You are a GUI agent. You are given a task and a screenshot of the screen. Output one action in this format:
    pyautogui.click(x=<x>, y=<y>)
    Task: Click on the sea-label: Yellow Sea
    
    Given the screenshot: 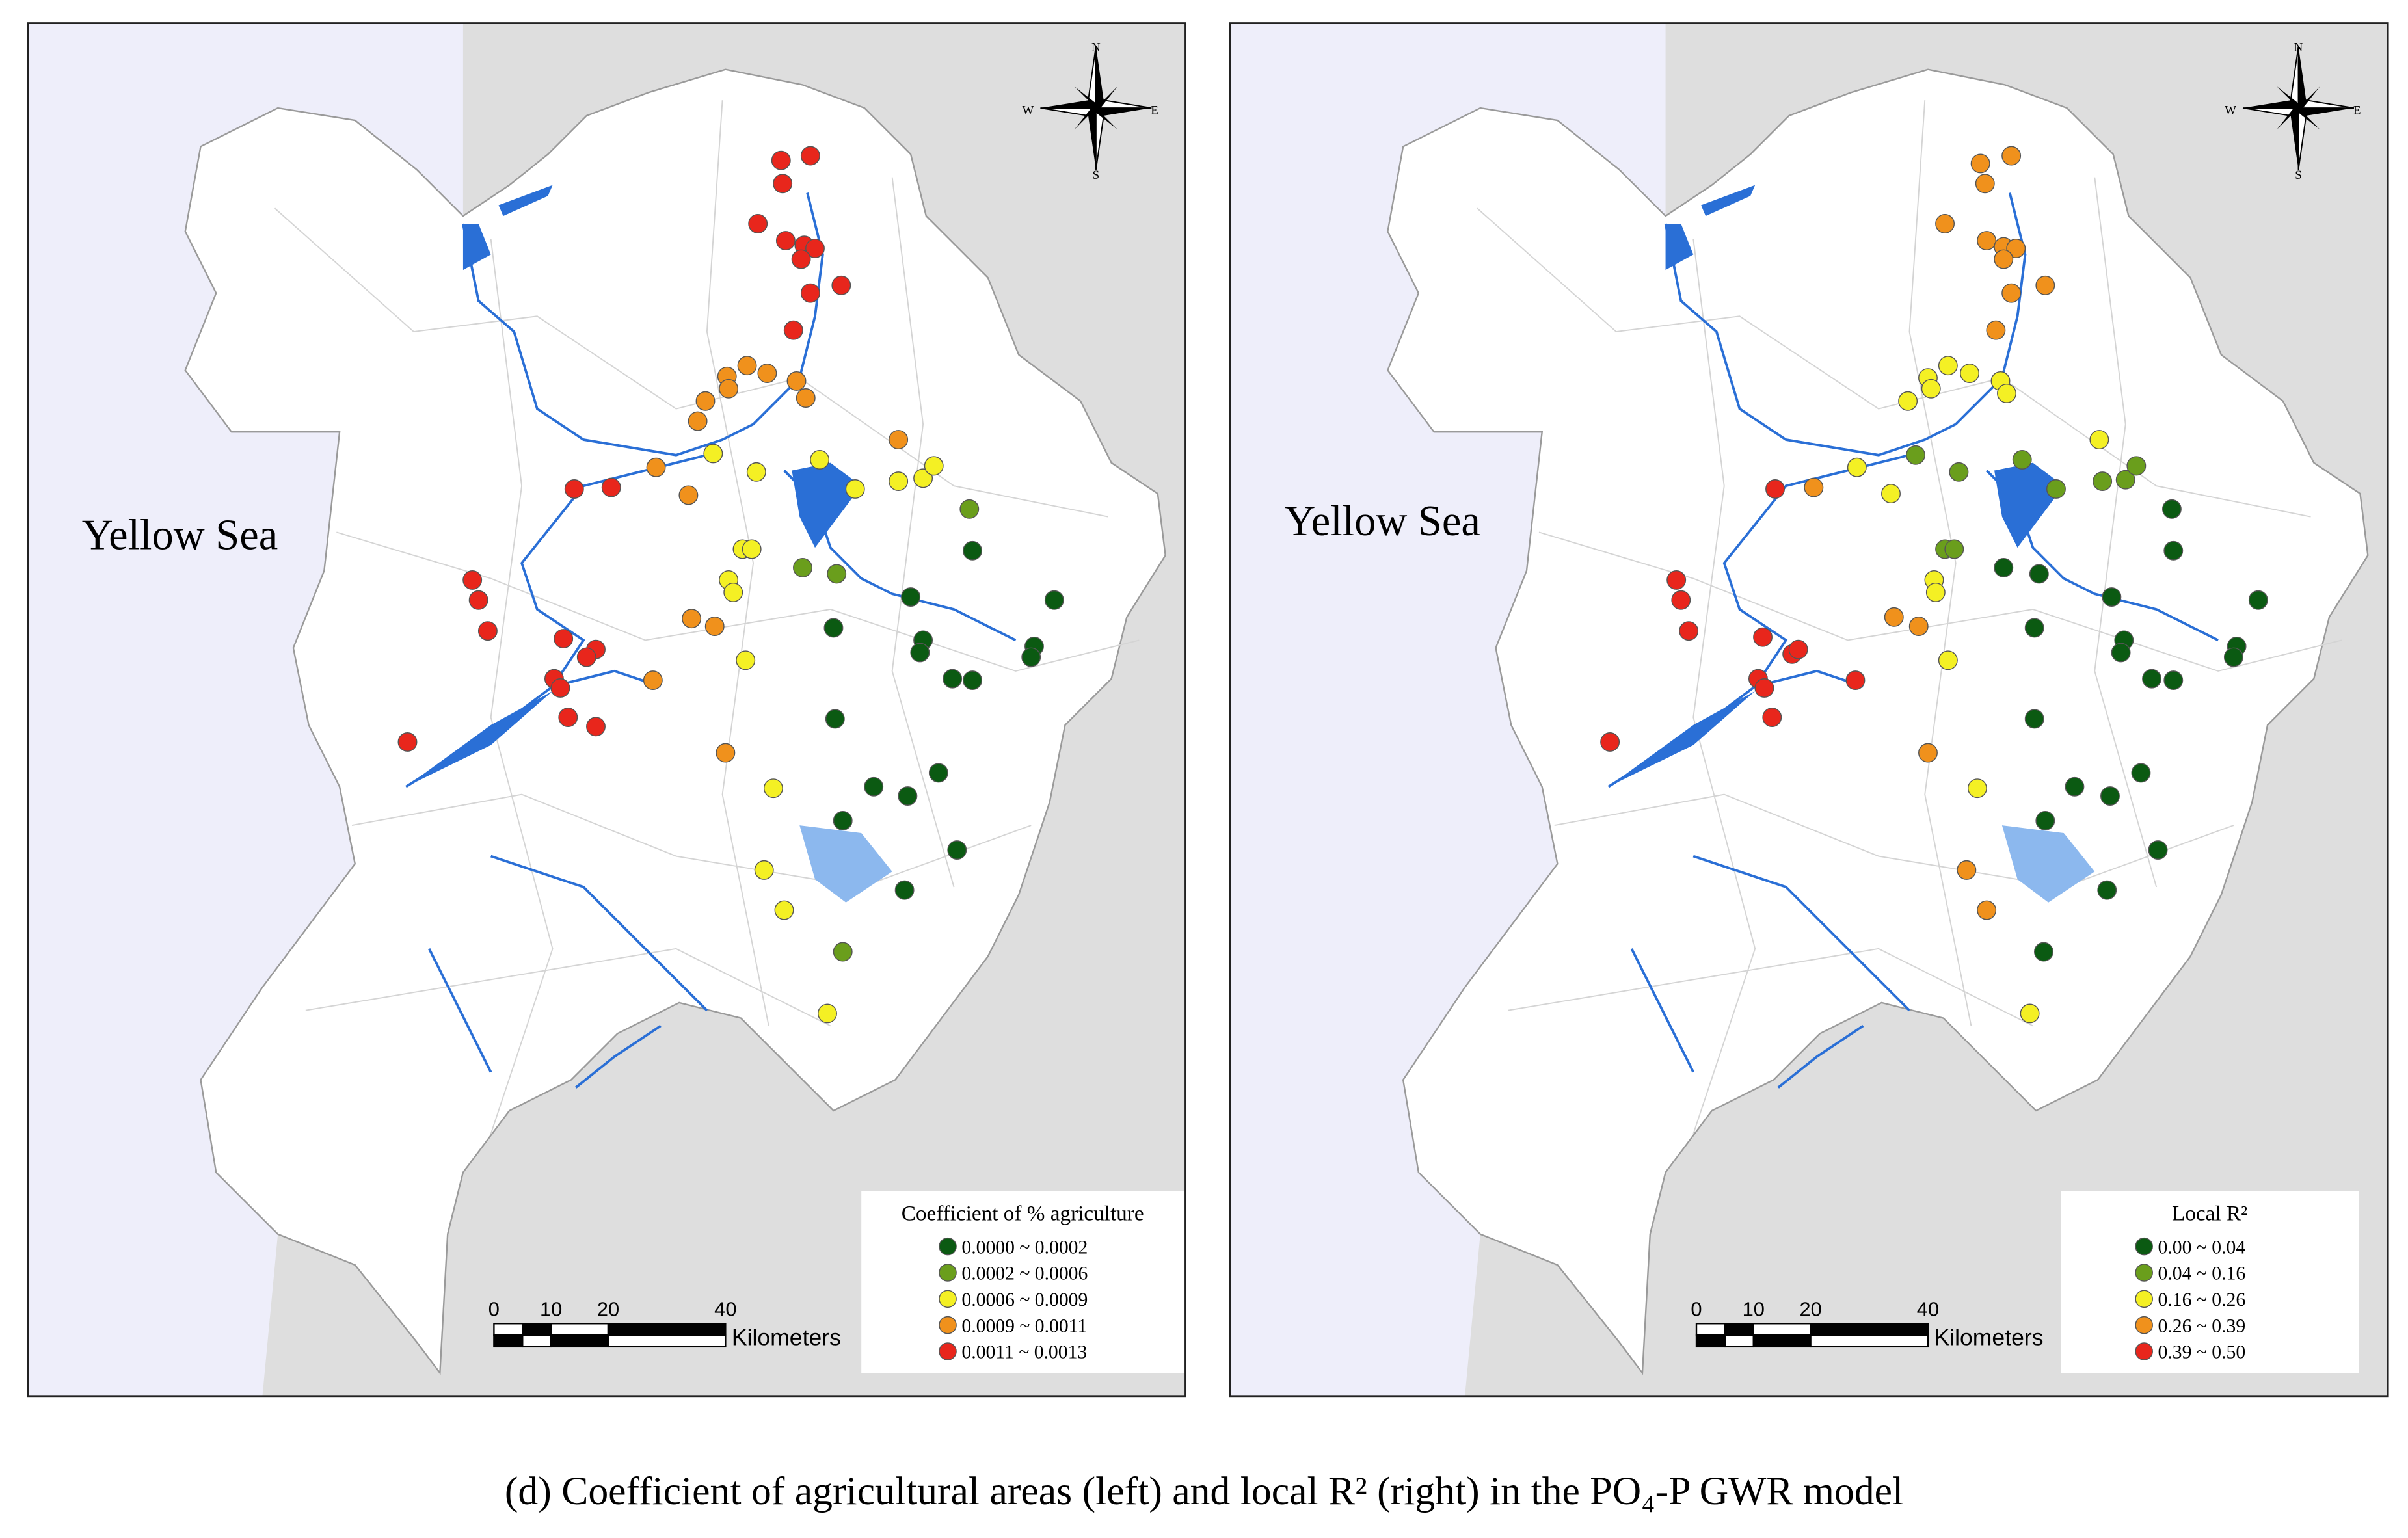 What is the action you would take?
    pyautogui.click(x=1382, y=521)
    